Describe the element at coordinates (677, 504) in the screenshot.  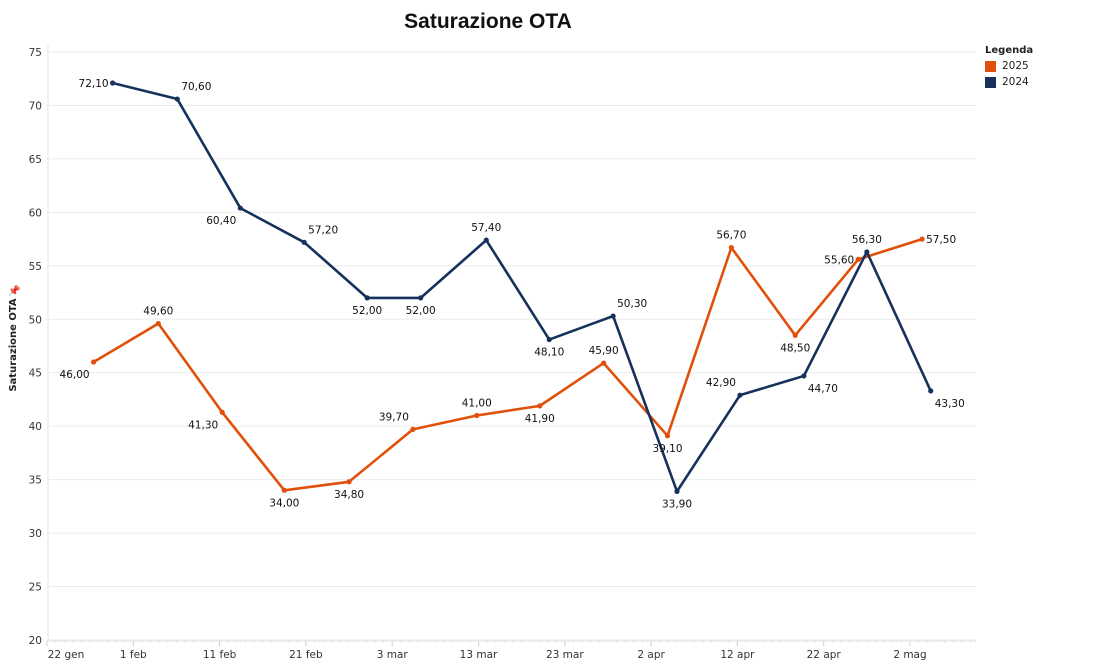
I see `data-label-2024: 33,90` at that location.